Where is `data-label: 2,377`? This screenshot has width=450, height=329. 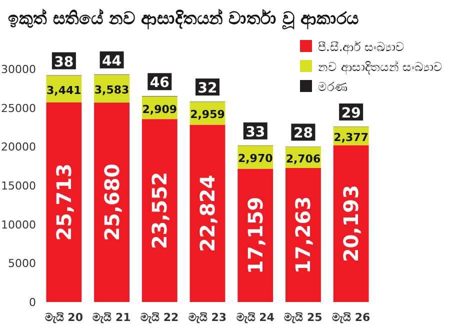 data-label: 2,377 is located at coordinates (351, 137).